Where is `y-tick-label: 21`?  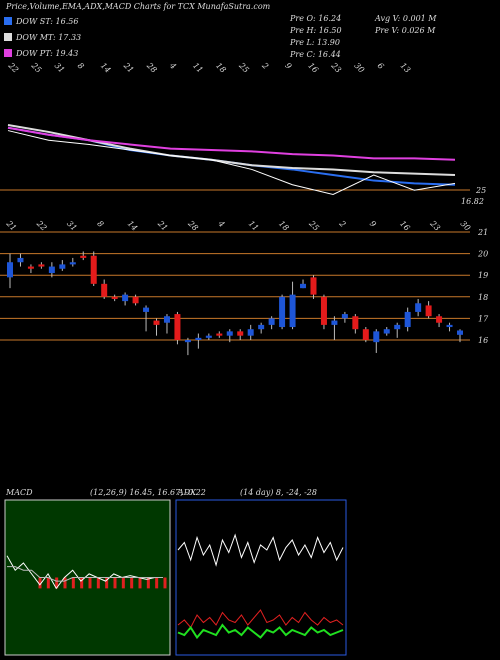
y-tick-label: 21 is located at coordinates (482, 232).